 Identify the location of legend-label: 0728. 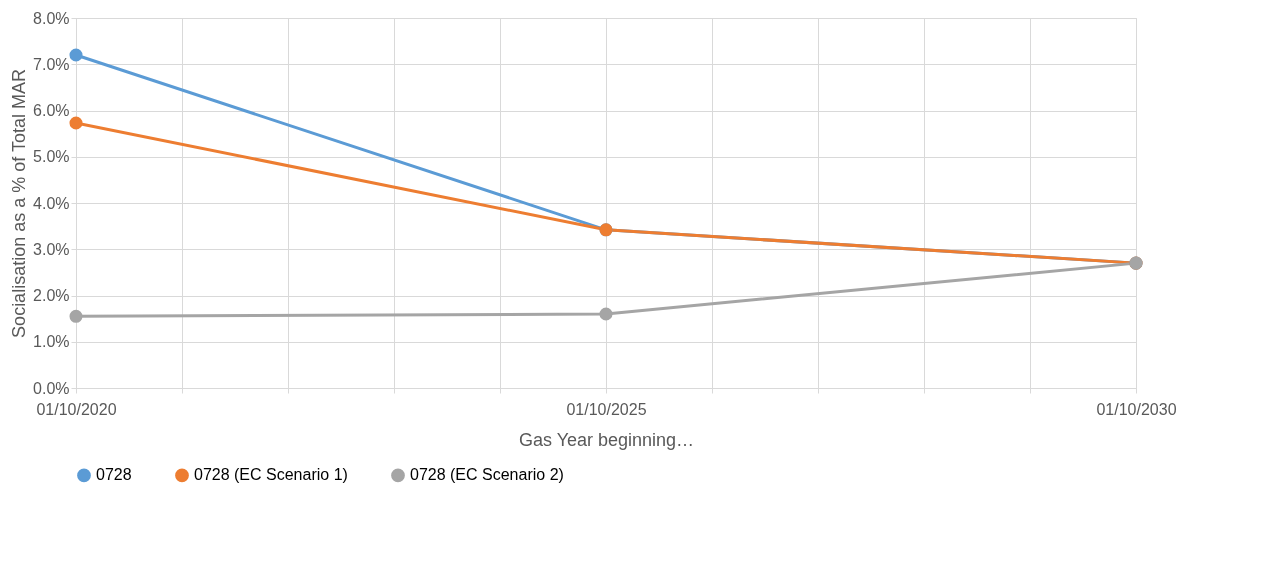
(114, 475).